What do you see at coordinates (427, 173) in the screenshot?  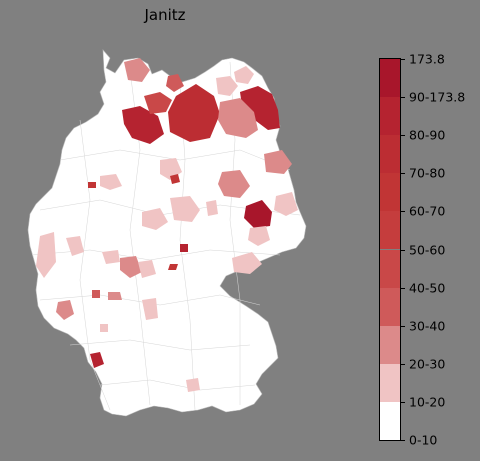 I see `legend-tick-label: 70-80` at bounding box center [427, 173].